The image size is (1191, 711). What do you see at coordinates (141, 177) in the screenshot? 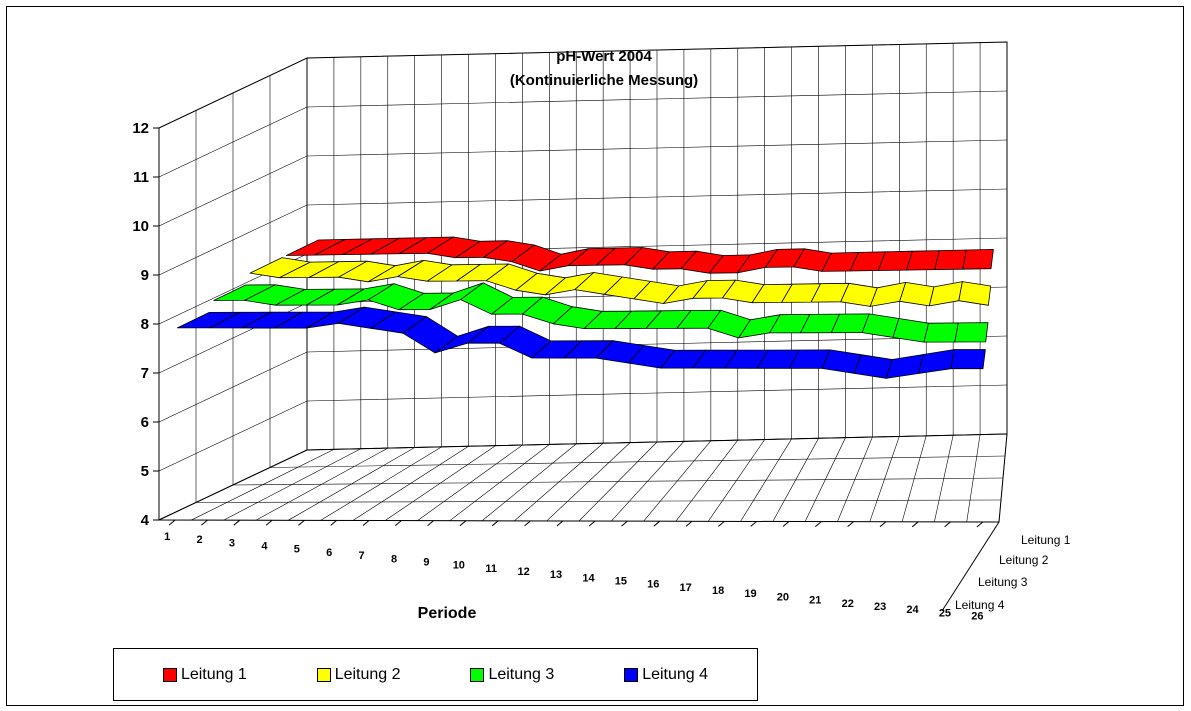
I see `y-tick-label: 11` at bounding box center [141, 177].